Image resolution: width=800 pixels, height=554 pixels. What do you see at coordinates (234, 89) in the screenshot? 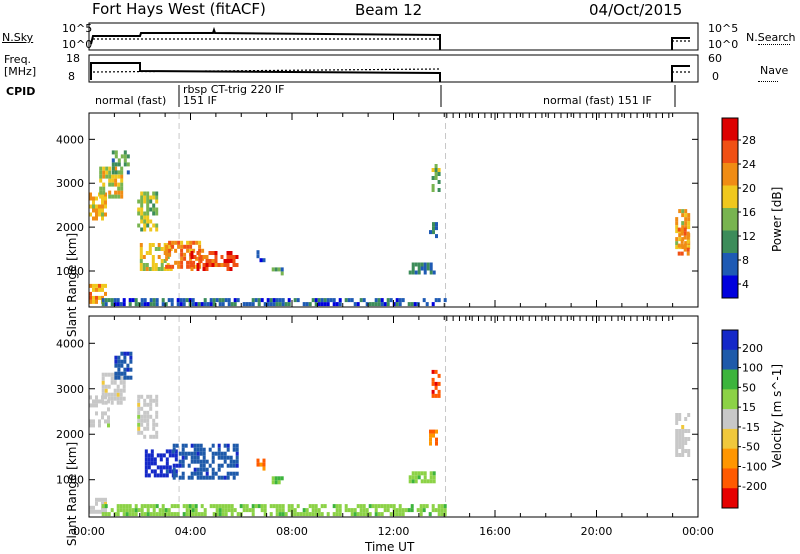
I see `cpid-segment-rbsp: rbsp CT-trig 220 IF` at bounding box center [234, 89].